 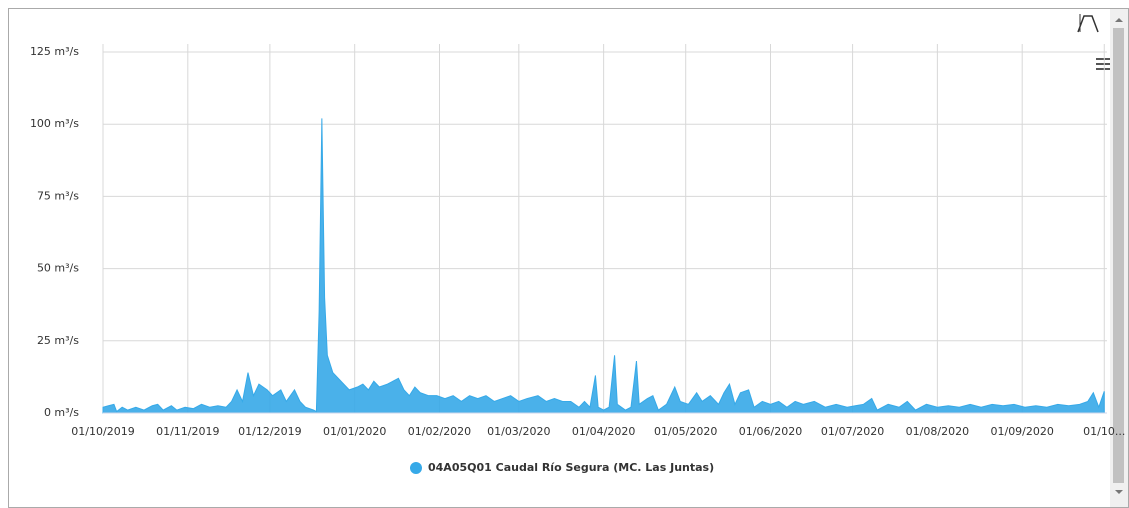 What do you see at coordinates (102, 431) in the screenshot?
I see `x-tick-label: 01/10/2019` at bounding box center [102, 431].